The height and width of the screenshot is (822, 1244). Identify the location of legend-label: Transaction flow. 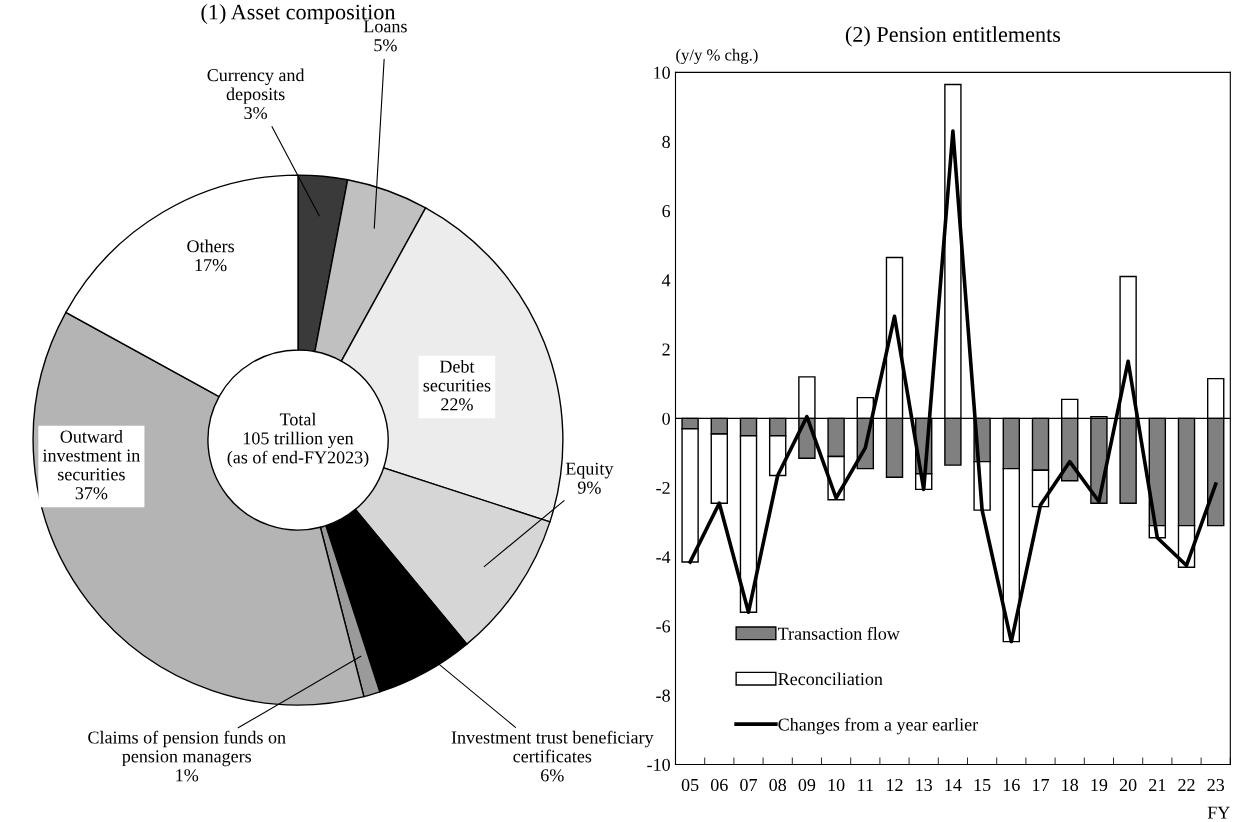
(838, 633).